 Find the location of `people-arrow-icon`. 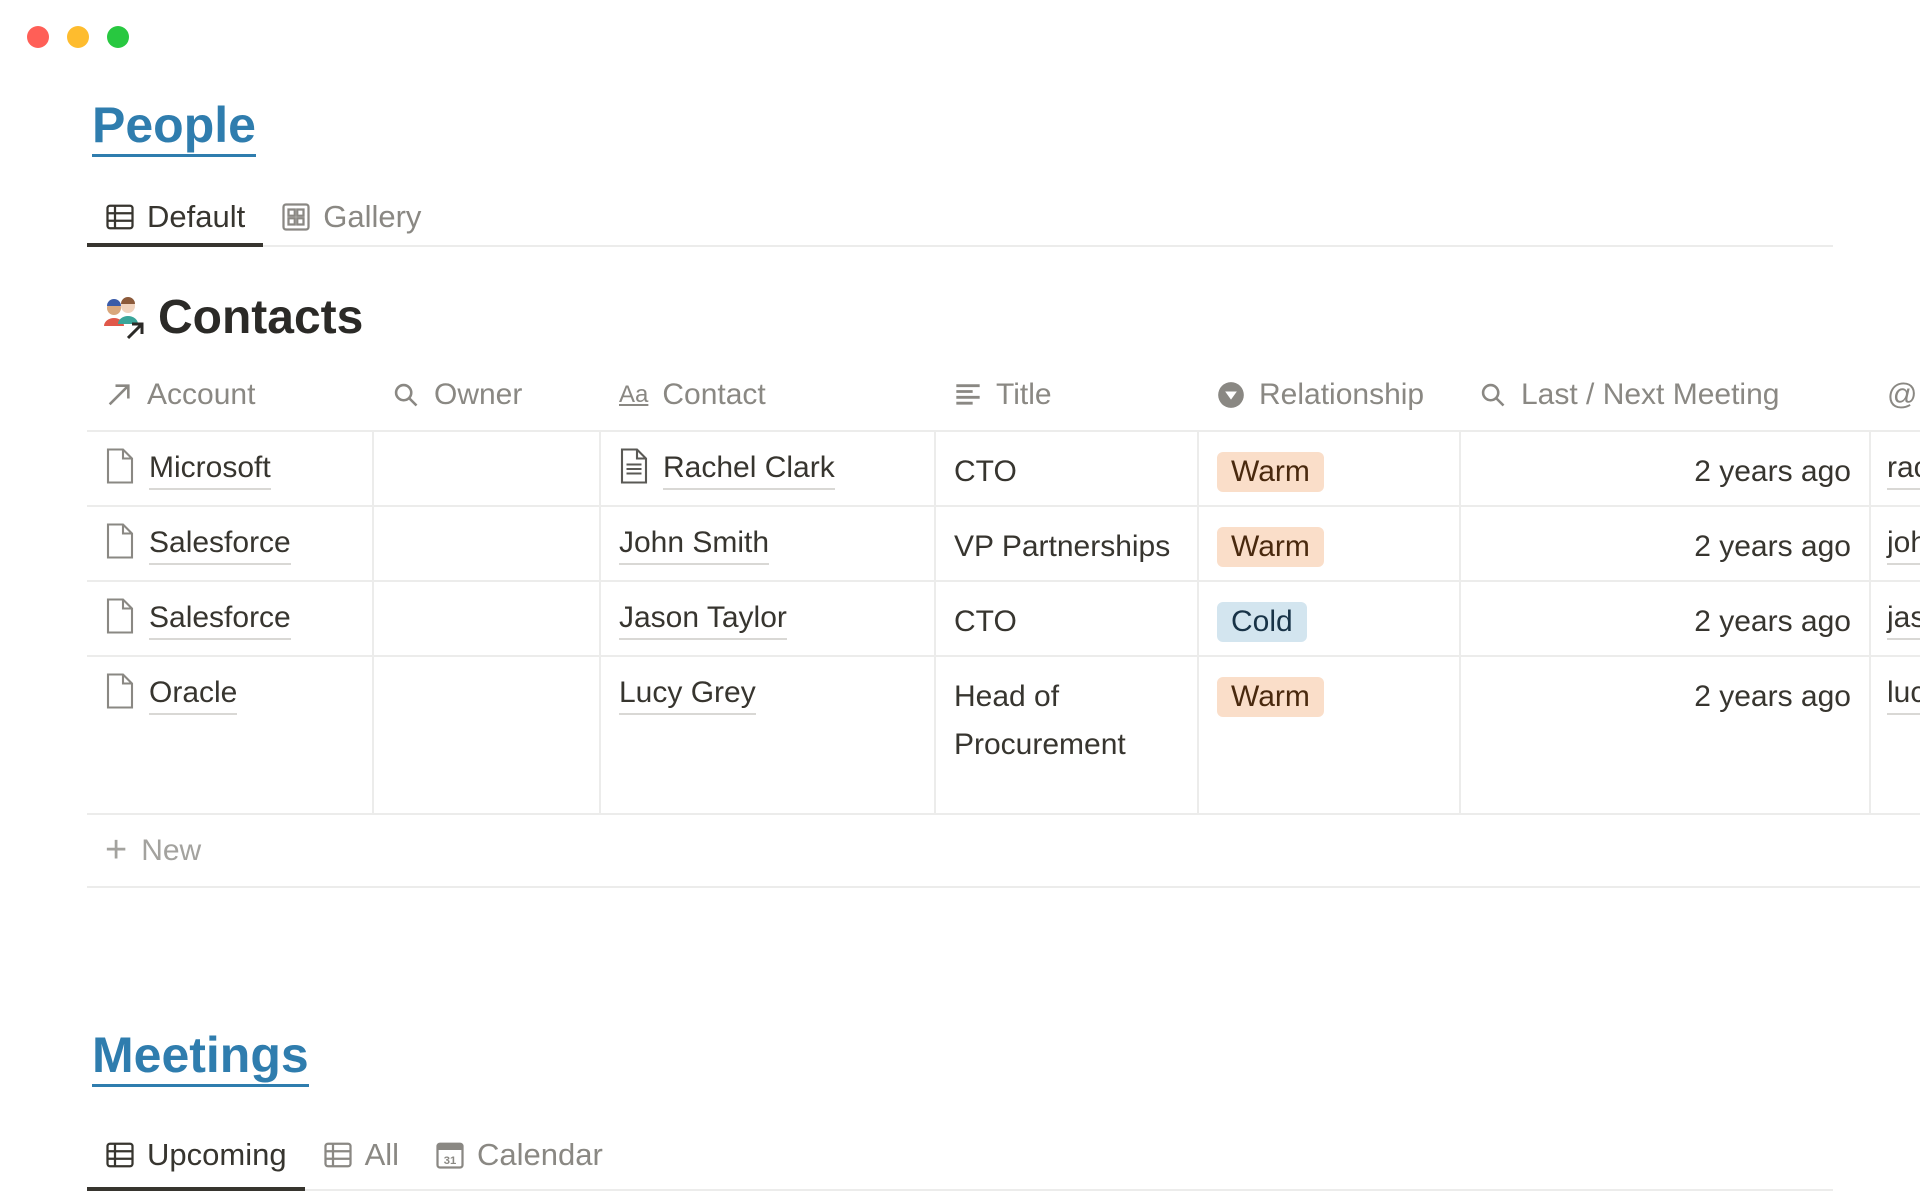

people-arrow-icon is located at coordinates (124, 317).